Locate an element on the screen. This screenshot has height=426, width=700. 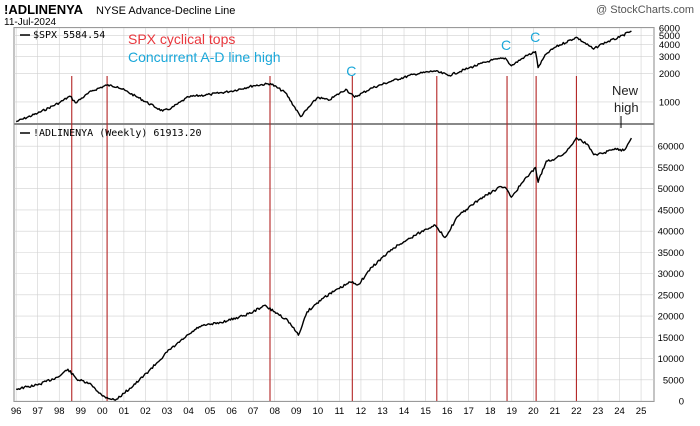
y-tick-label-bottom: 20000 is located at coordinates (671, 317).